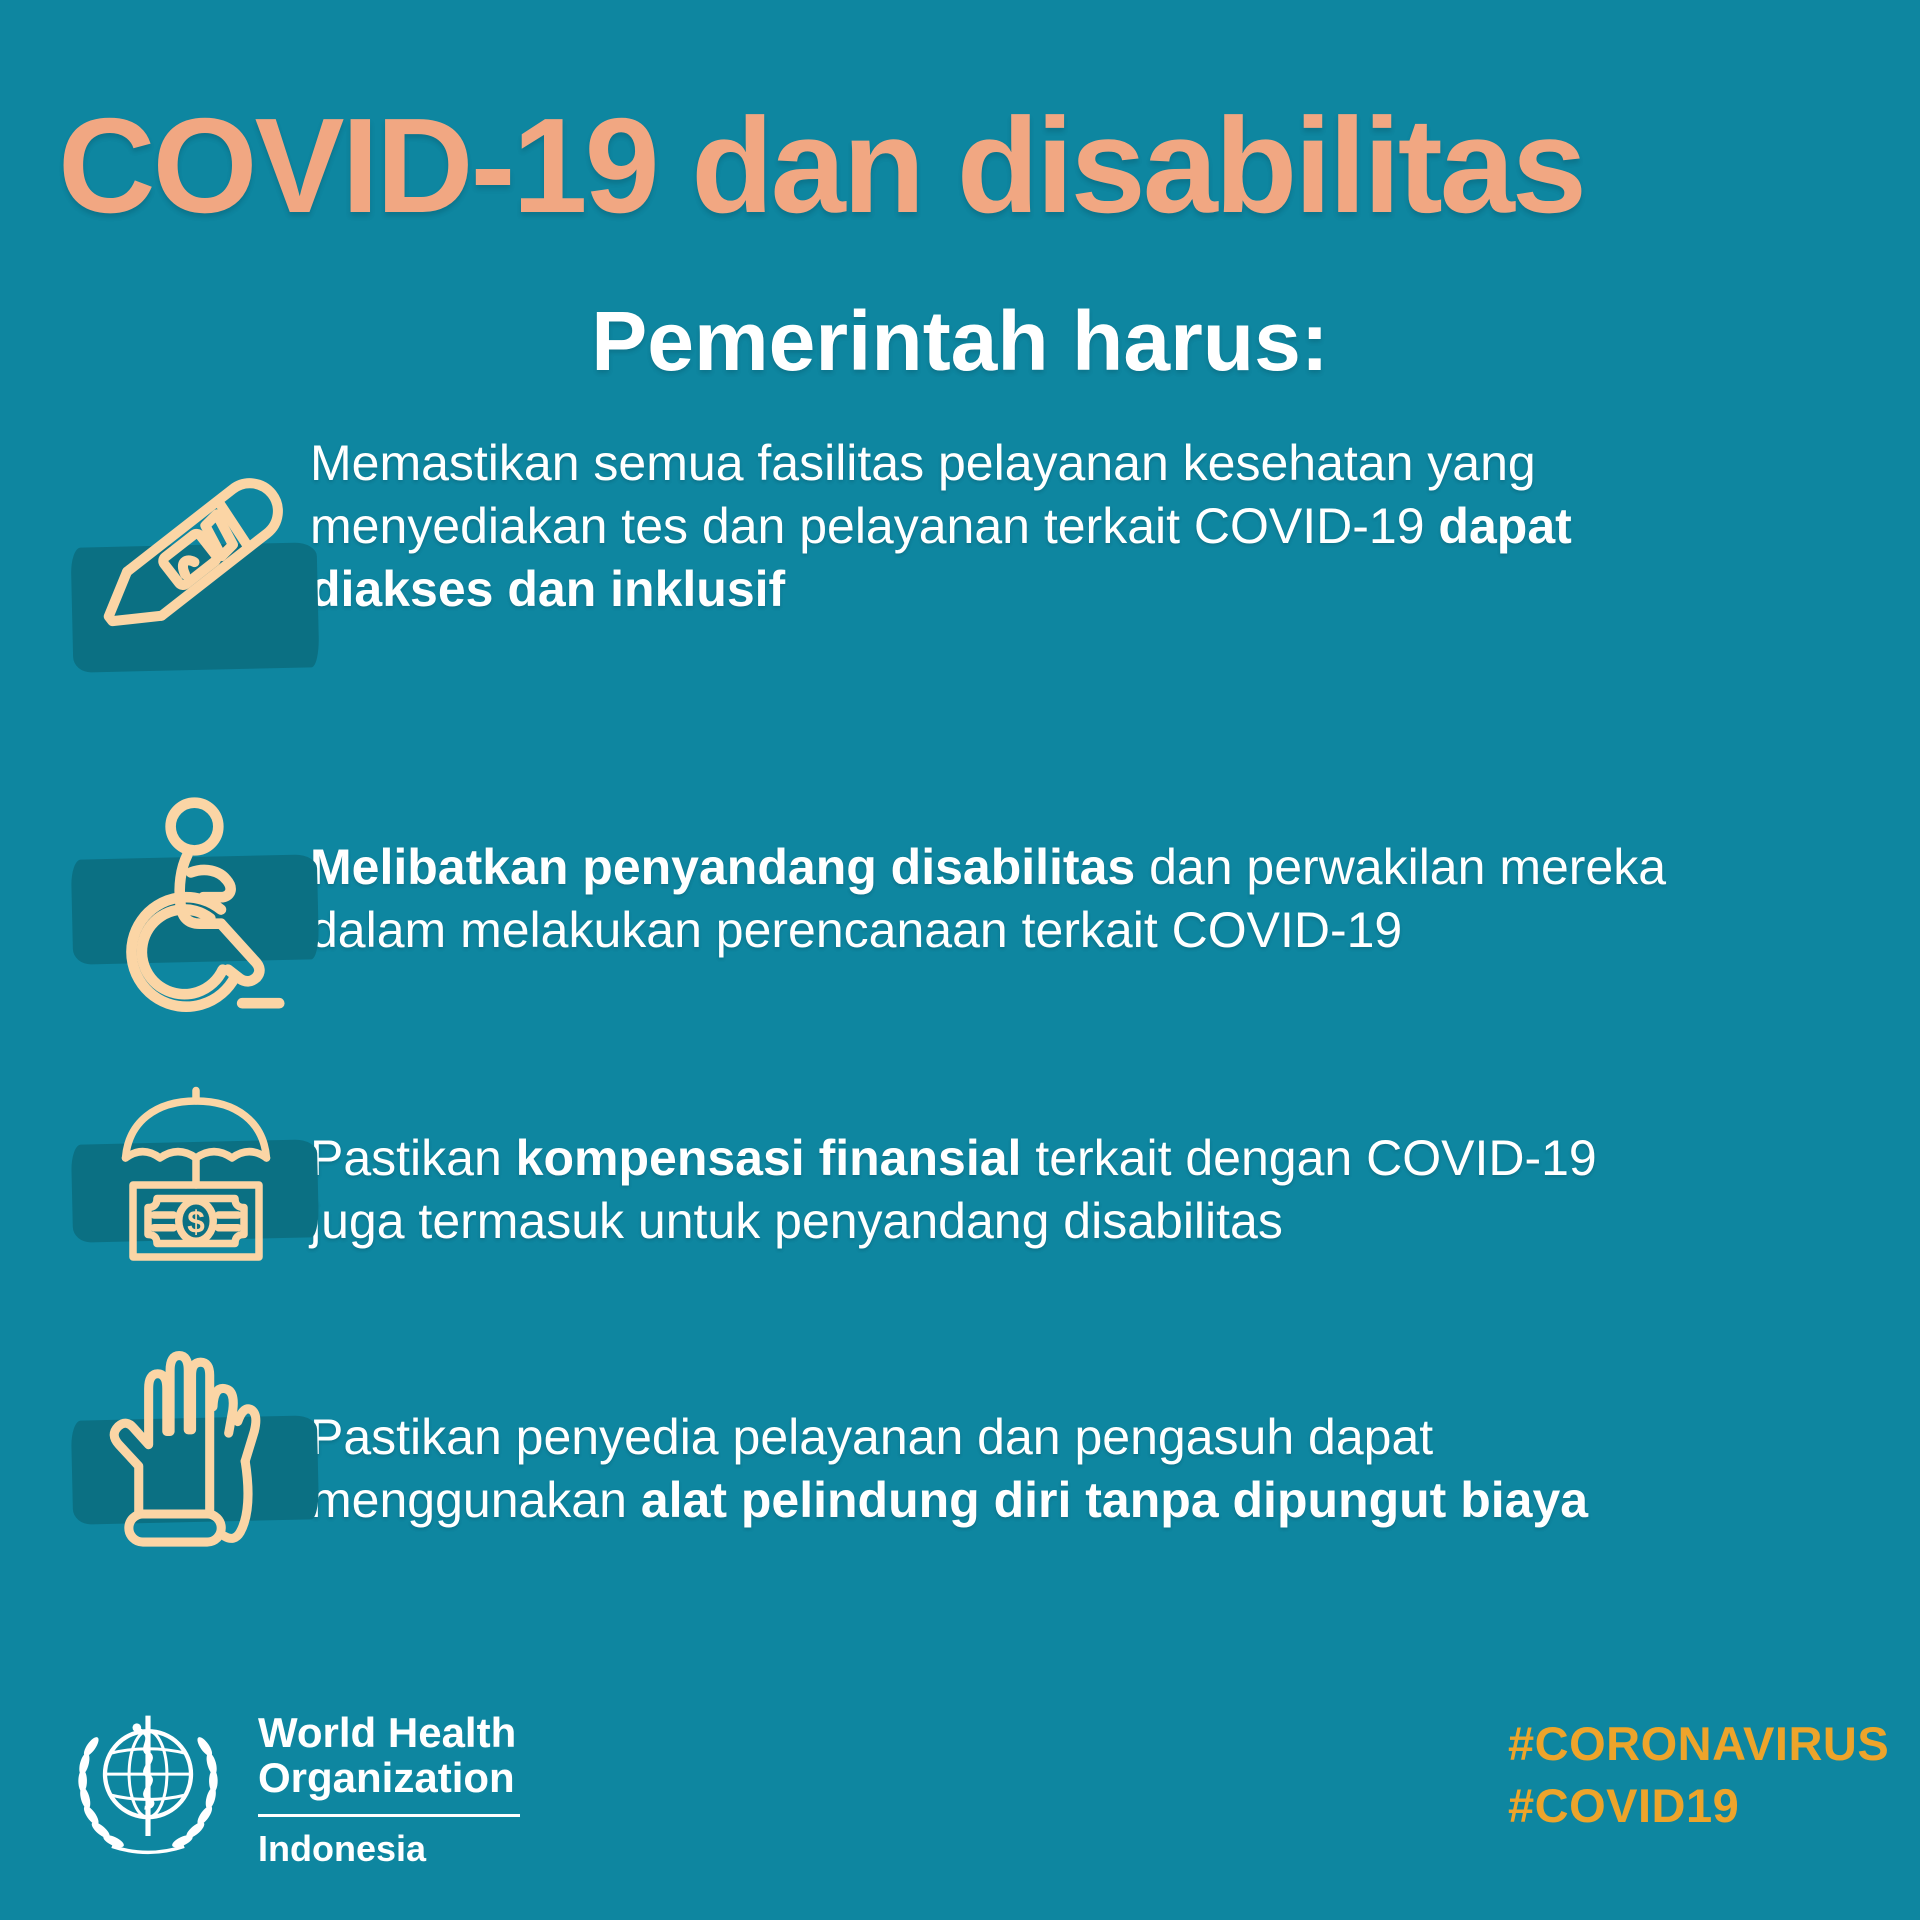 The image size is (1920, 1920). I want to click on umbrella-money-icon: $, so click(196, 1173).